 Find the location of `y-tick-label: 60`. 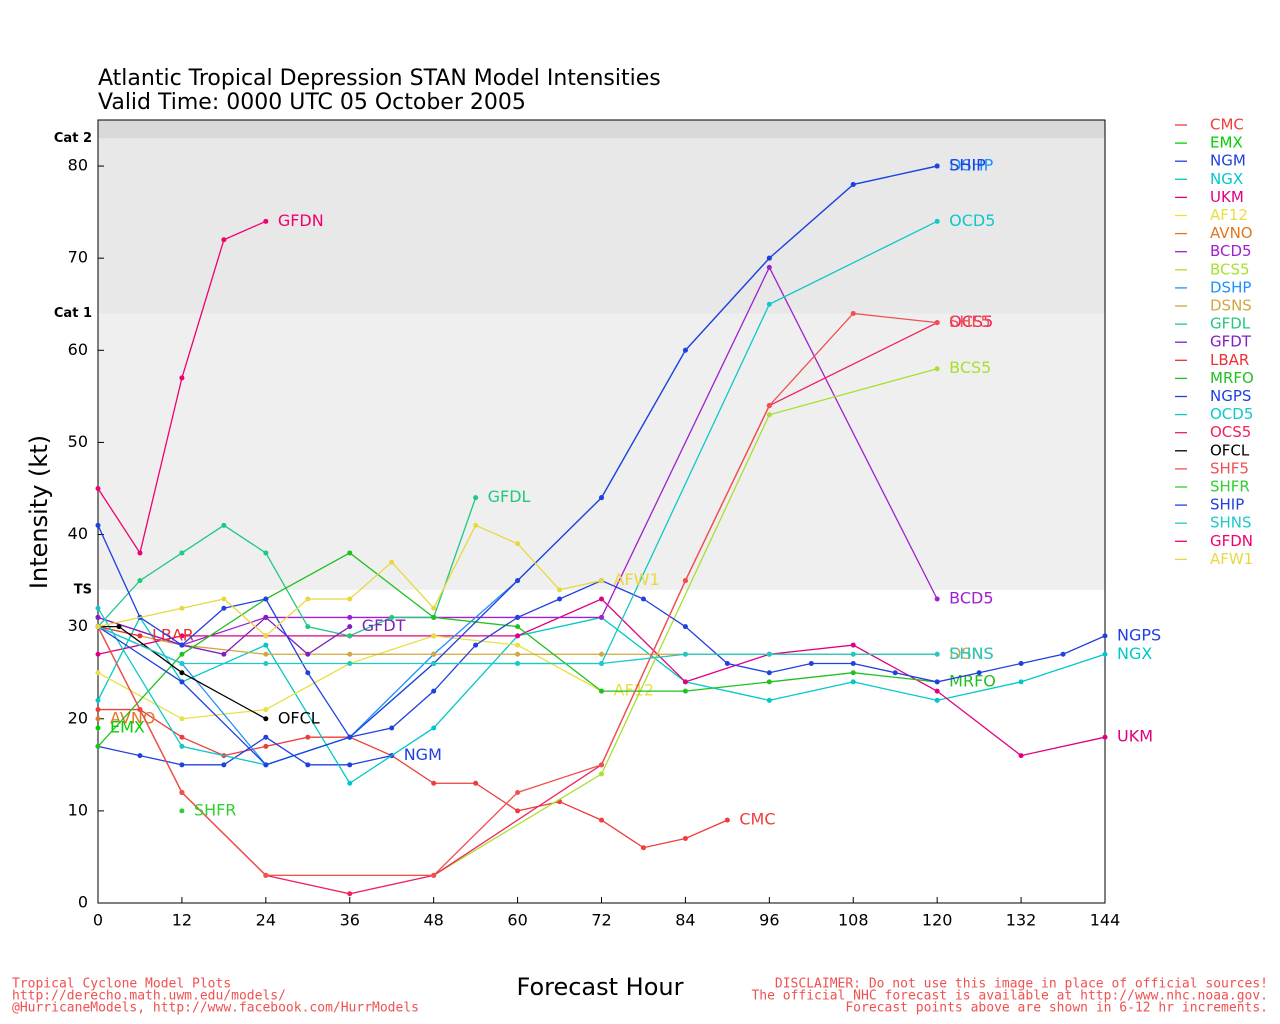

y-tick-label: 60 is located at coordinates (78, 349).